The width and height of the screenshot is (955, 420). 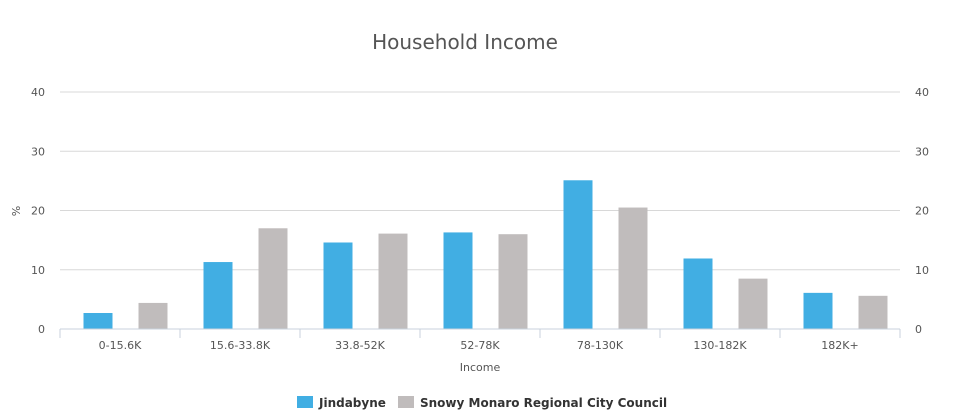 I want to click on y-axis-left: 0 10 20 30 40, so click(x=38, y=211).